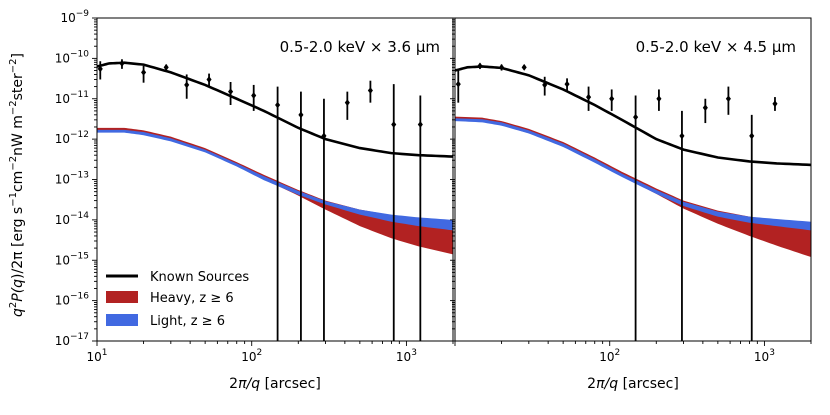 The image size is (830, 415). I want to click on legend: Known Sources Heavy, z ≥ 6 Light, z ≥ 6, so click(177, 299).